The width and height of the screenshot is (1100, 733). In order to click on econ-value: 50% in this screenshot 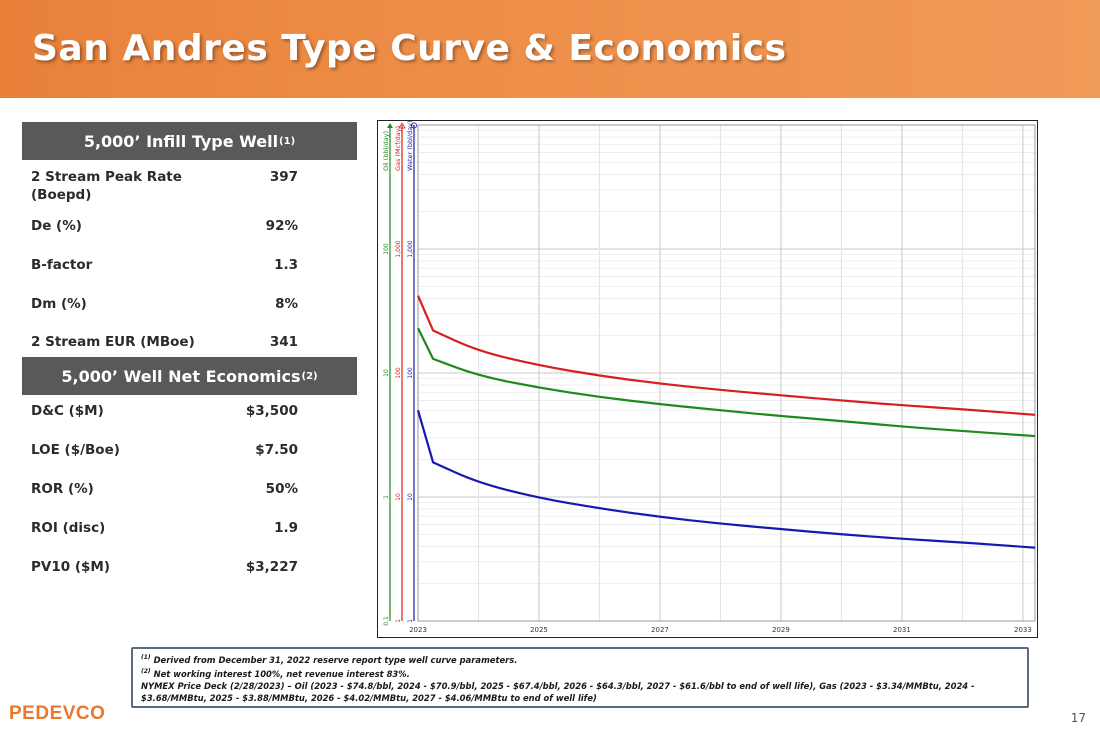, I will do `click(281, 489)`.